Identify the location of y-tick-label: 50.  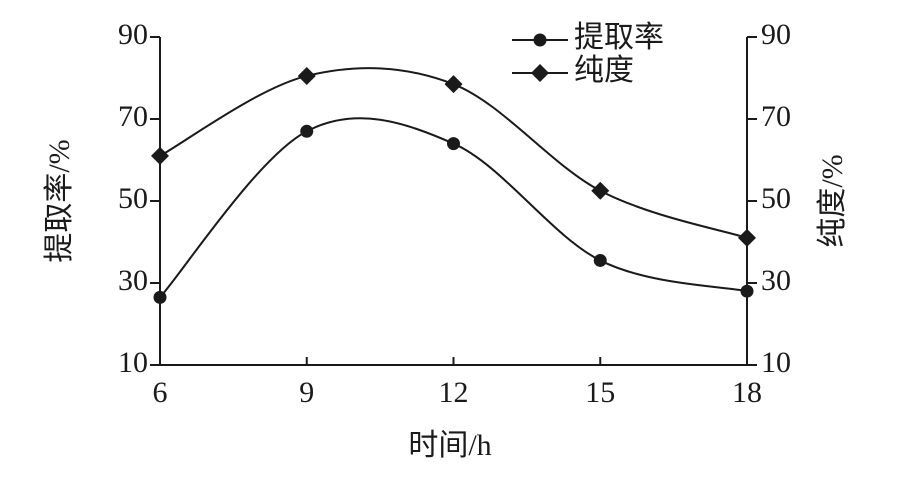
(133, 198).